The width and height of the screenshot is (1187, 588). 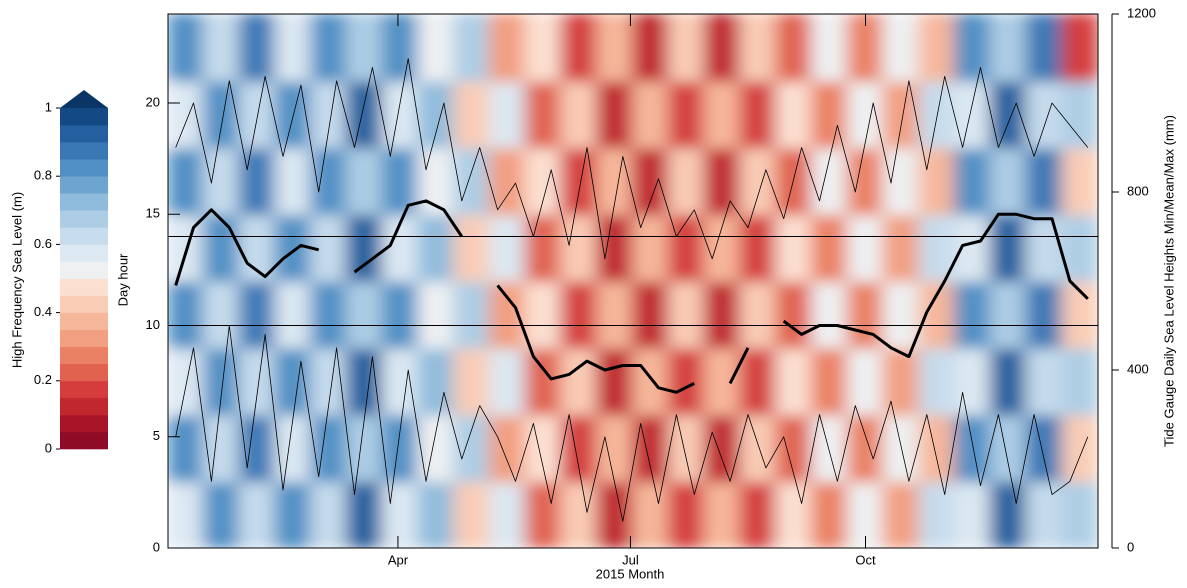 I want to click on y-tick-label: 5, so click(x=156, y=435).